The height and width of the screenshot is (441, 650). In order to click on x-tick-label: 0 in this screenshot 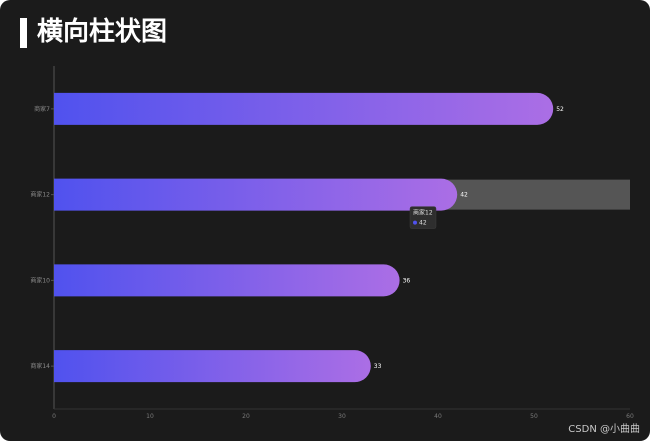, I will do `click(54, 416)`.